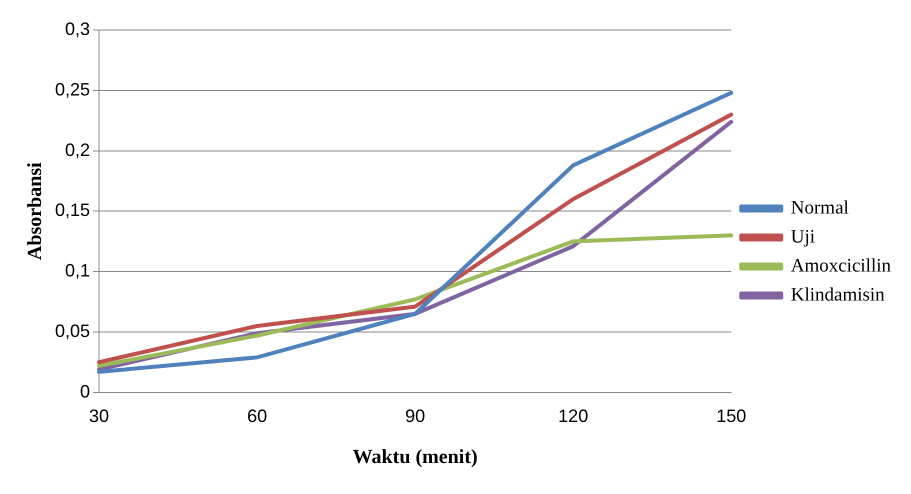 Image resolution: width=911 pixels, height=494 pixels. Describe the element at coordinates (72, 89) in the screenshot. I see `y-tick-label: 0,25` at that location.